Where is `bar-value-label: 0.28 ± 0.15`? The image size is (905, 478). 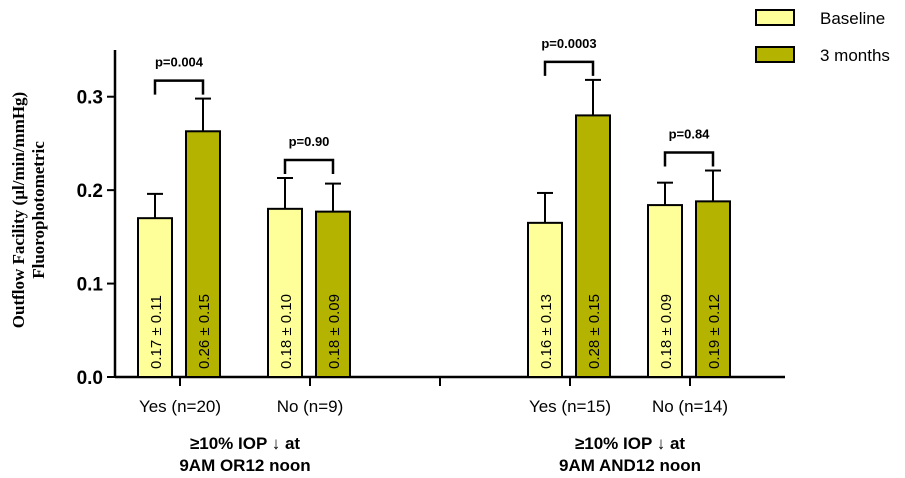
bar-value-label: 0.28 ± 0.15 is located at coordinates (594, 331).